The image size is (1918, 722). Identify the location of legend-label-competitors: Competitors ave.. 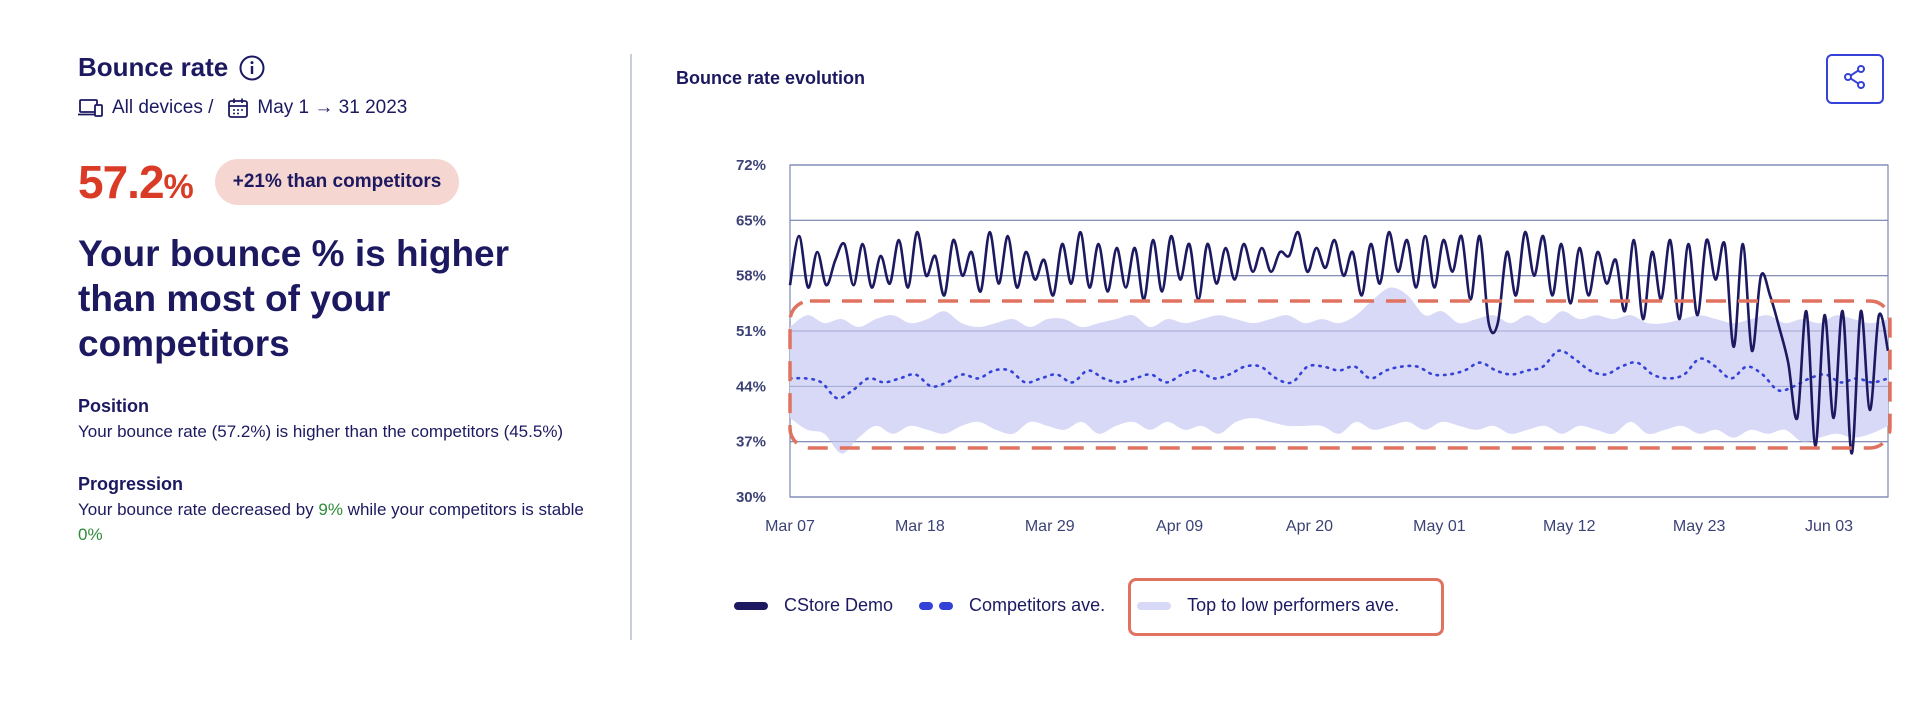
(1037, 605).